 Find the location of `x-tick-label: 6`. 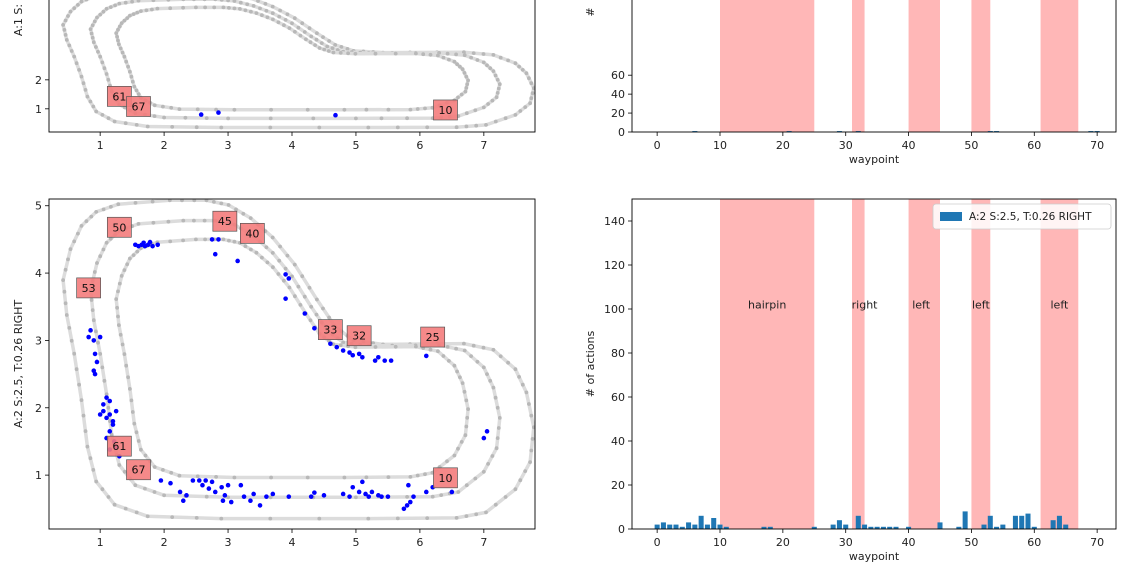

x-tick-label: 6 is located at coordinates (419, 542).